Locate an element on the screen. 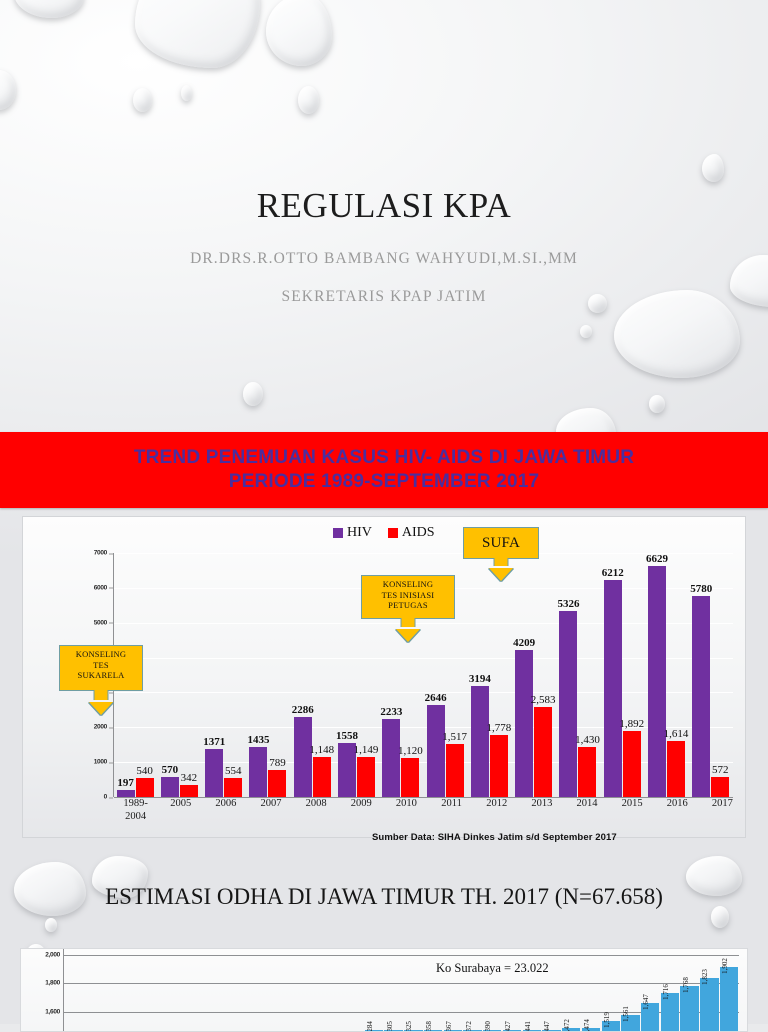 This screenshot has width=768, height=1032. y-tick-label: 6000 is located at coordinates (103, 587).